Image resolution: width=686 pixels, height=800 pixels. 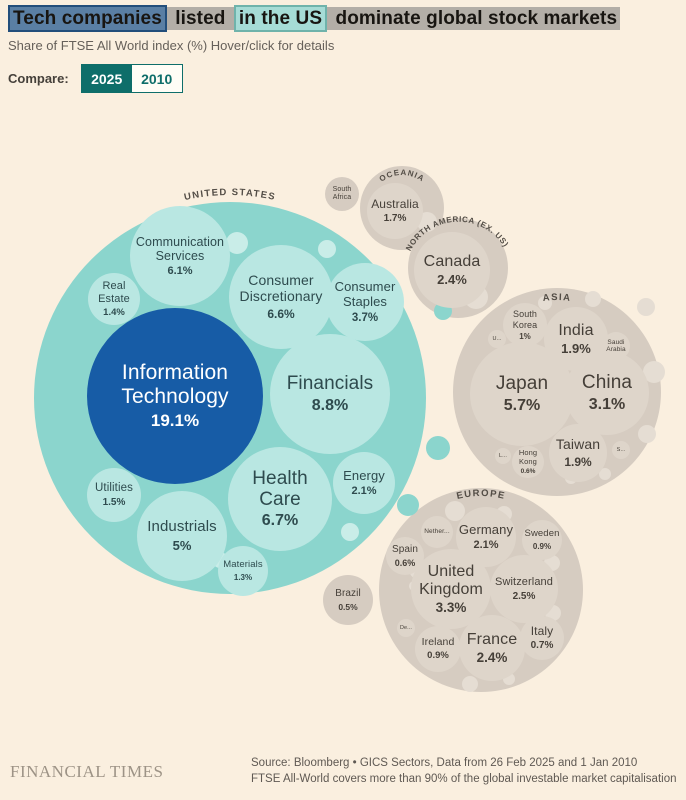 What do you see at coordinates (243, 577) in the screenshot?
I see `bubble-value: 1.3%` at bounding box center [243, 577].